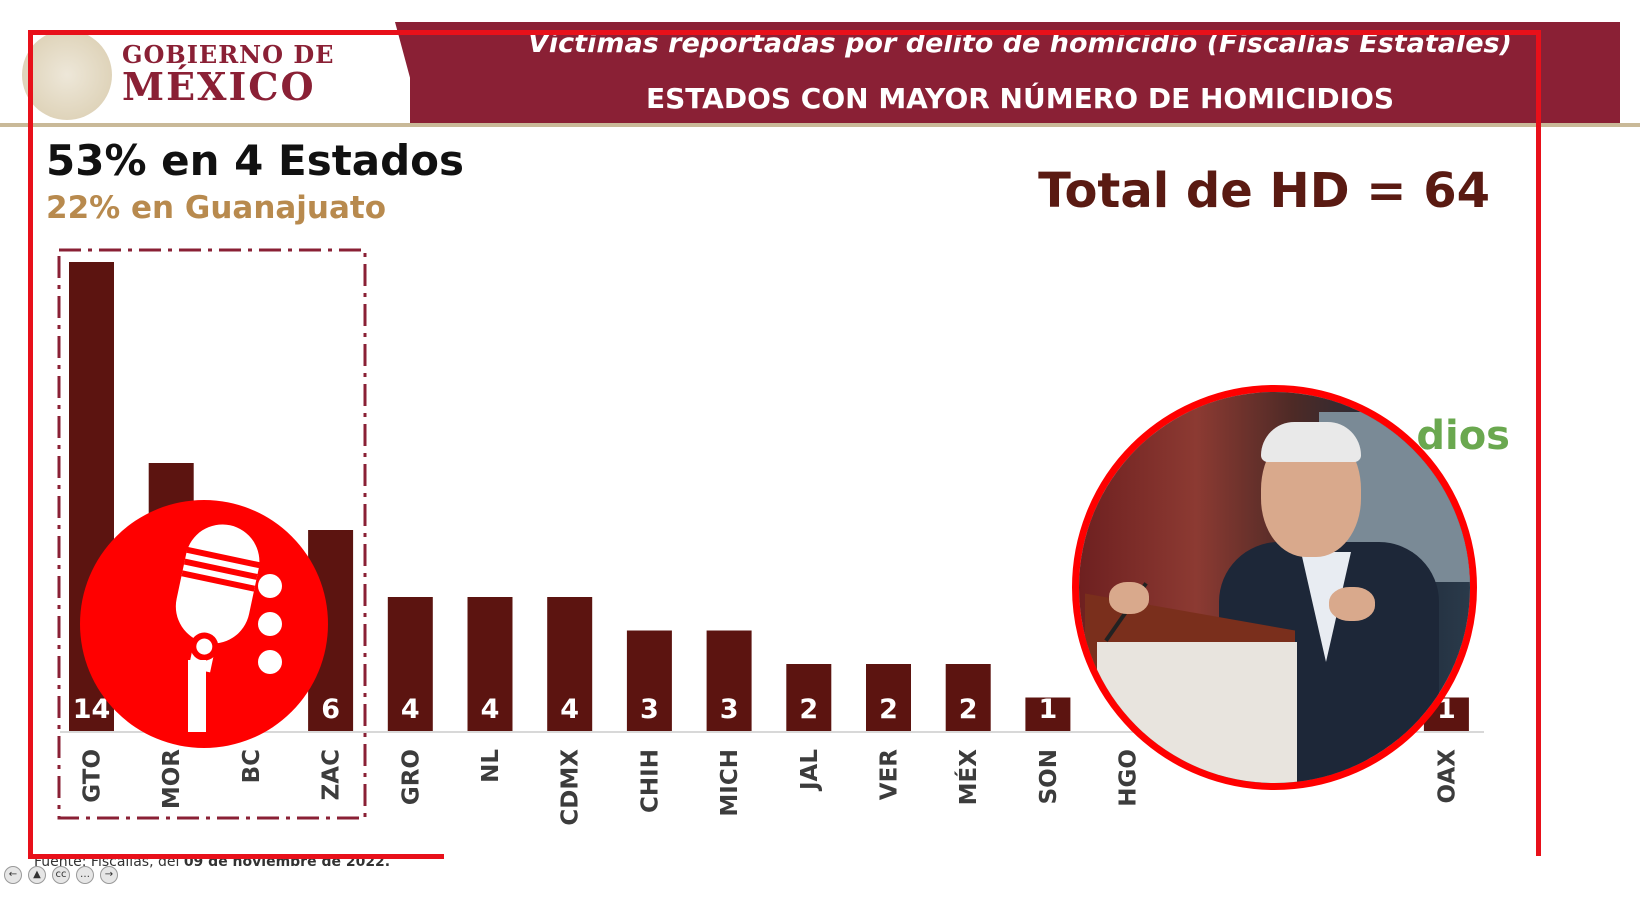 The width and height of the screenshot is (1640, 924). I want to click on category-label: CHIH, so click(650, 781).